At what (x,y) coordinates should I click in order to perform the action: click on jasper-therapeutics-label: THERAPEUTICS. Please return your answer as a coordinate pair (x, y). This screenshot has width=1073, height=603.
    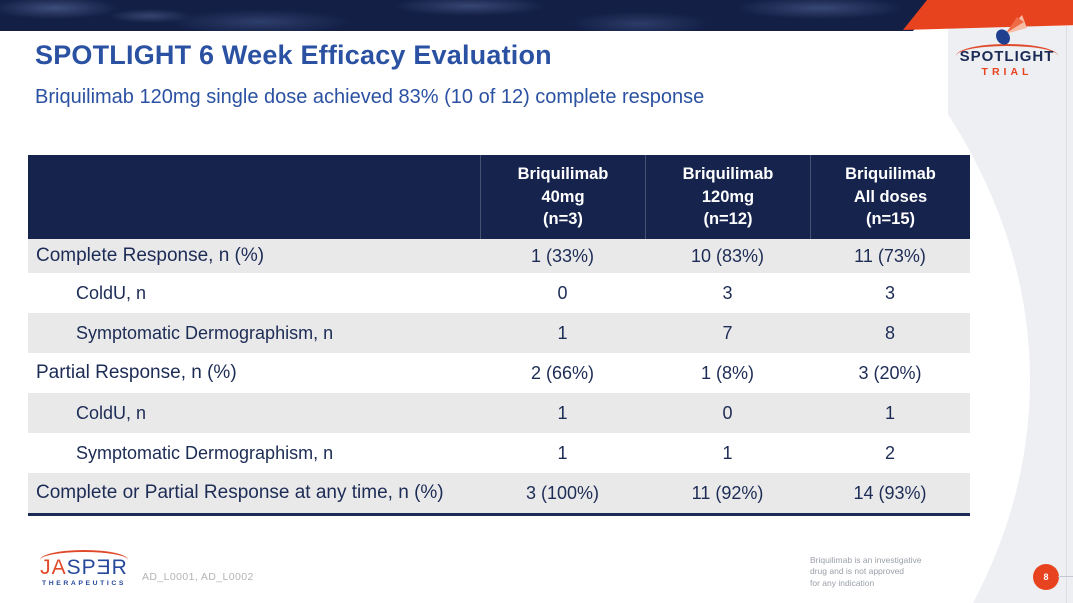
    Looking at the image, I should click on (84, 583).